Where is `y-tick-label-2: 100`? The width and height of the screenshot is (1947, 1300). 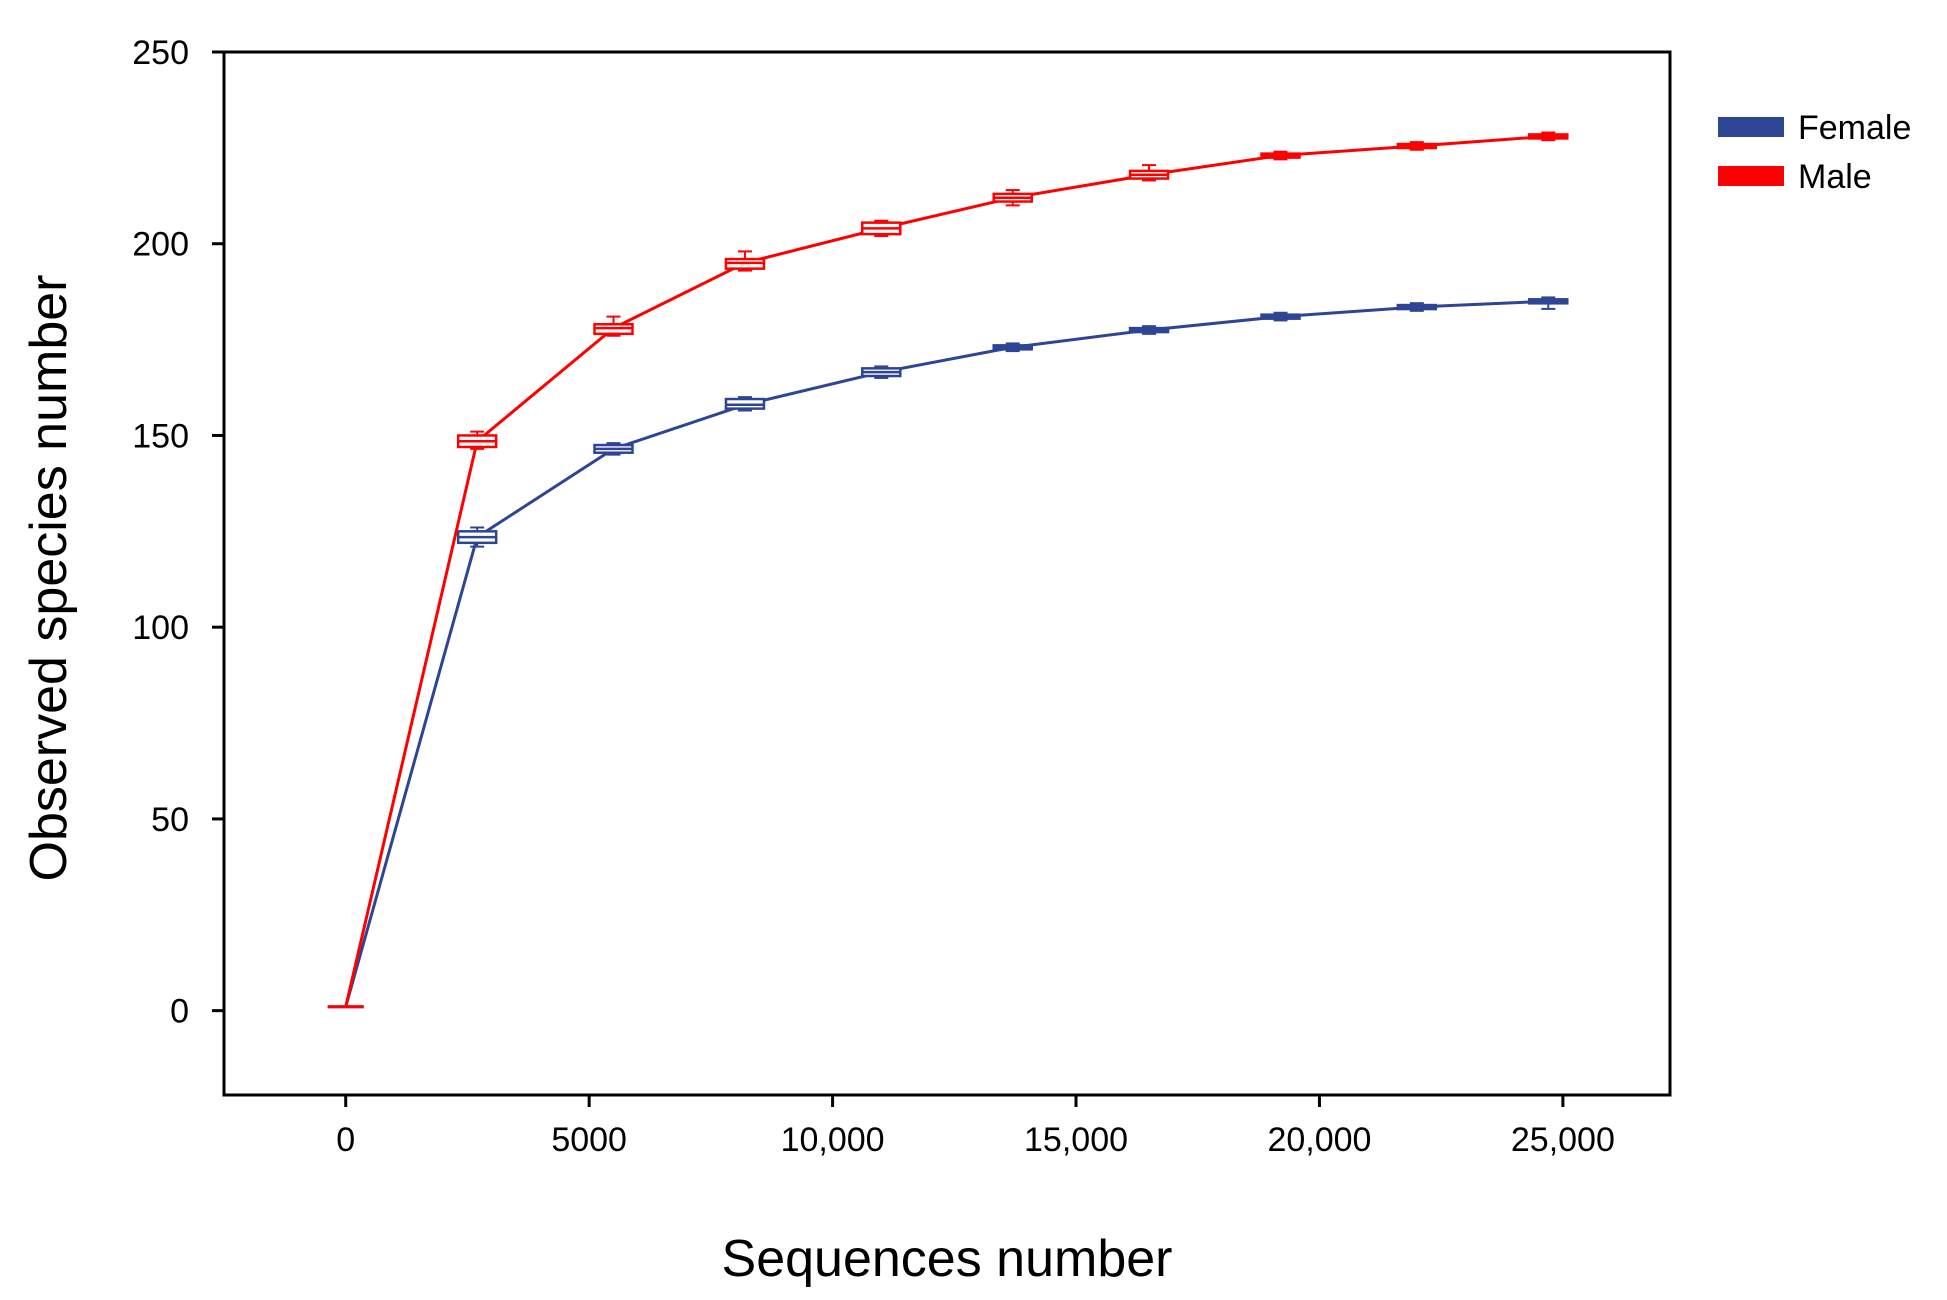
y-tick-label-2: 100 is located at coordinates (160, 628).